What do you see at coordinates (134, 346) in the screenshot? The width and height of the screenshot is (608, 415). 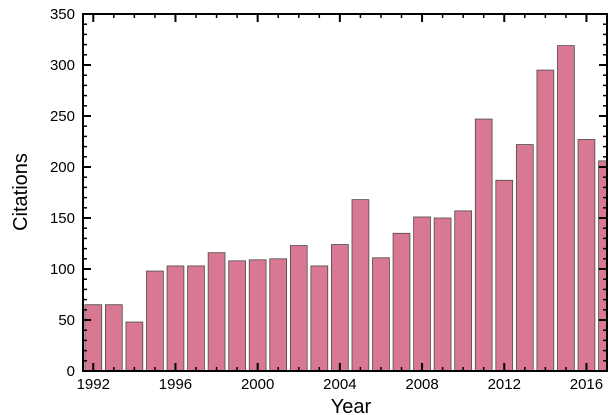 I see `bar-1994` at bounding box center [134, 346].